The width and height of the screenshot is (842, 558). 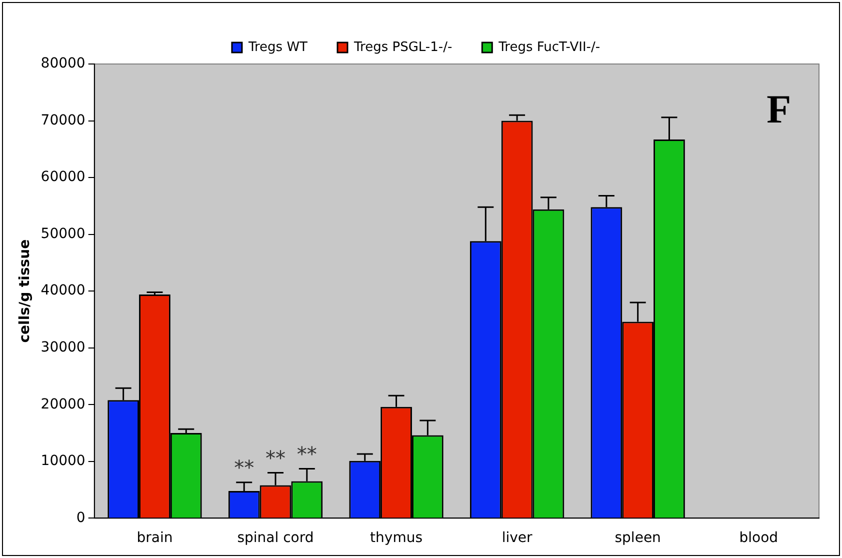 What do you see at coordinates (396, 538) in the screenshot?
I see `x-tick-label: thymus` at bounding box center [396, 538].